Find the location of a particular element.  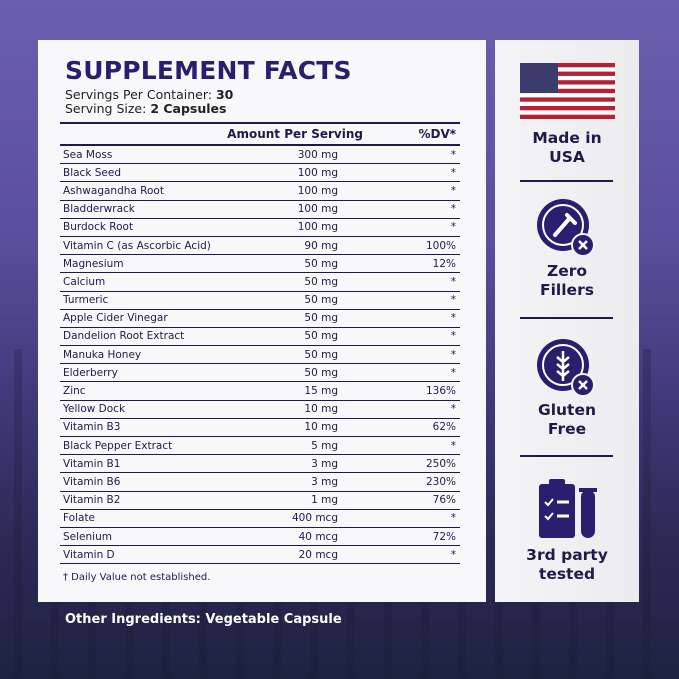

ingredient-name: Yellow Dock is located at coordinates (94, 409).